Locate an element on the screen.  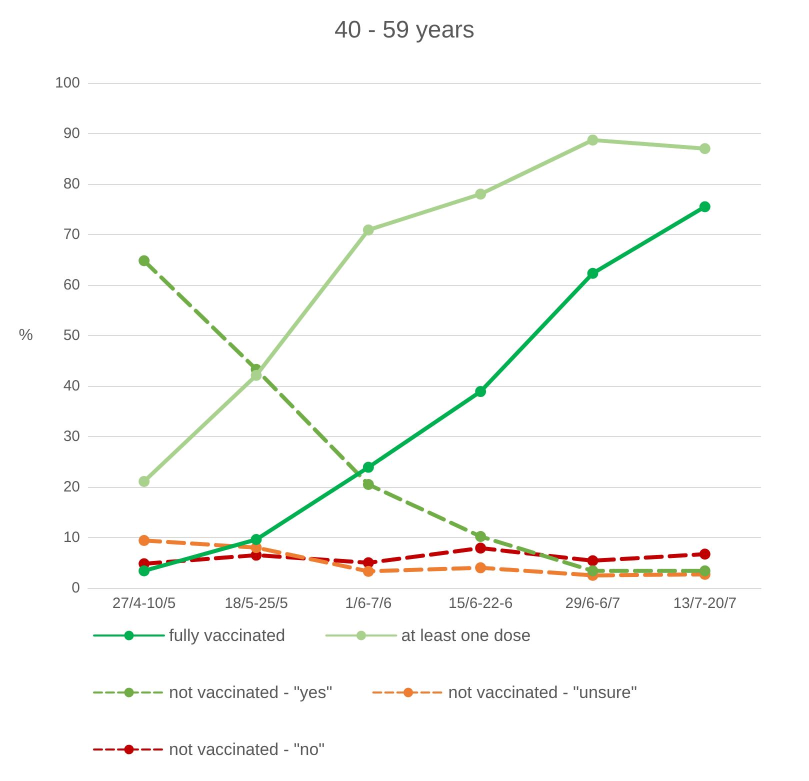
y-tick-label: 0 is located at coordinates (76, 588).